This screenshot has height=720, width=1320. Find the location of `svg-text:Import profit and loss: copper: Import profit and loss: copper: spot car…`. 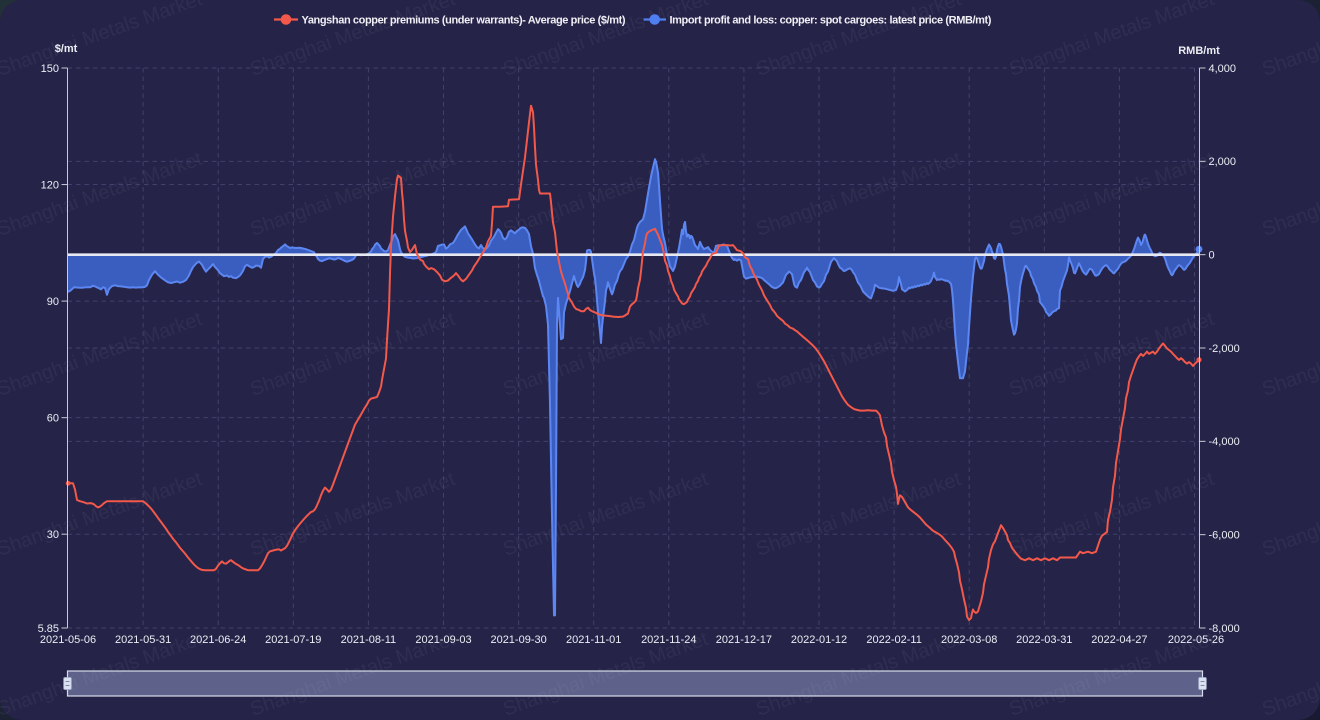

svg-text:Import profit and loss: copper: Import profit and loss: copper: spot car… is located at coordinates (831, 21).